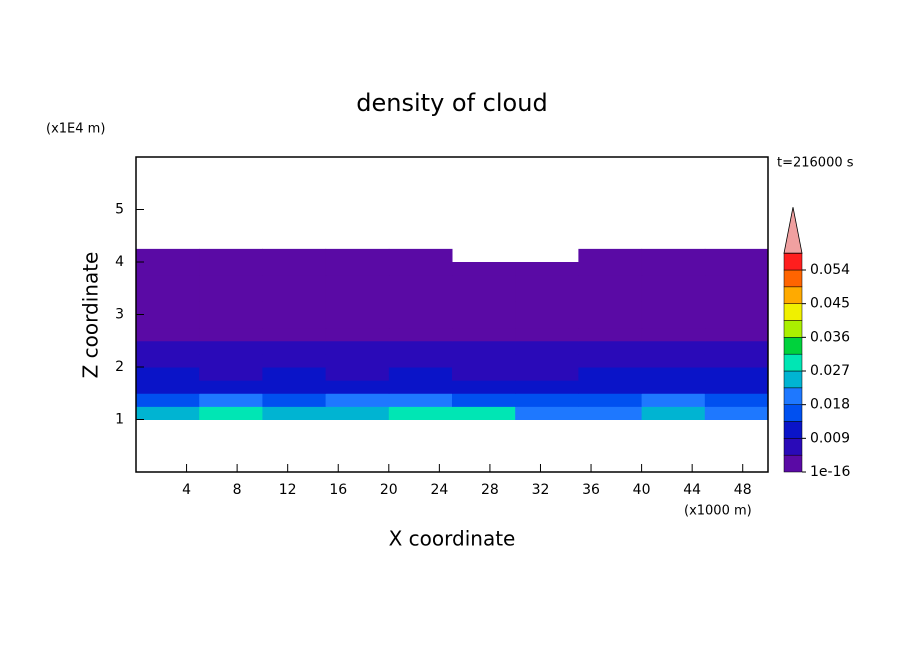 The image size is (904, 654). Describe the element at coordinates (119, 262) in the screenshot. I see `y-tick-label: 4` at that location.